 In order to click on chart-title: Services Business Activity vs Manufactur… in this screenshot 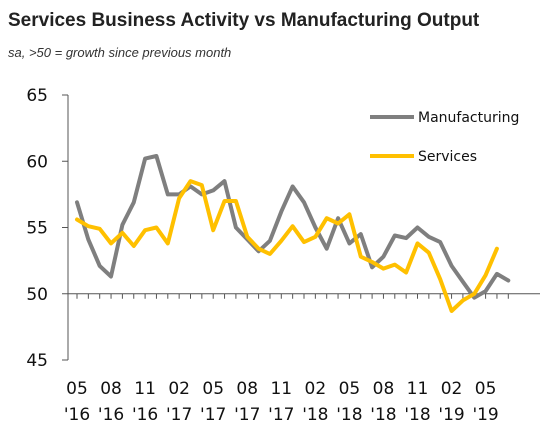, I will do `click(244, 20)`.